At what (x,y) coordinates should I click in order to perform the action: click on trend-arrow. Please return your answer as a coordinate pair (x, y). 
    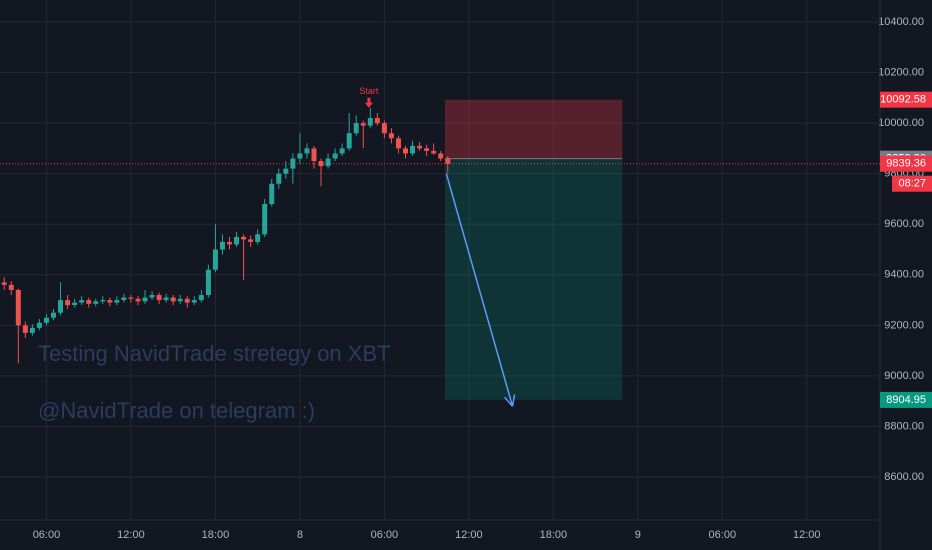
    Looking at the image, I should click on (479, 290).